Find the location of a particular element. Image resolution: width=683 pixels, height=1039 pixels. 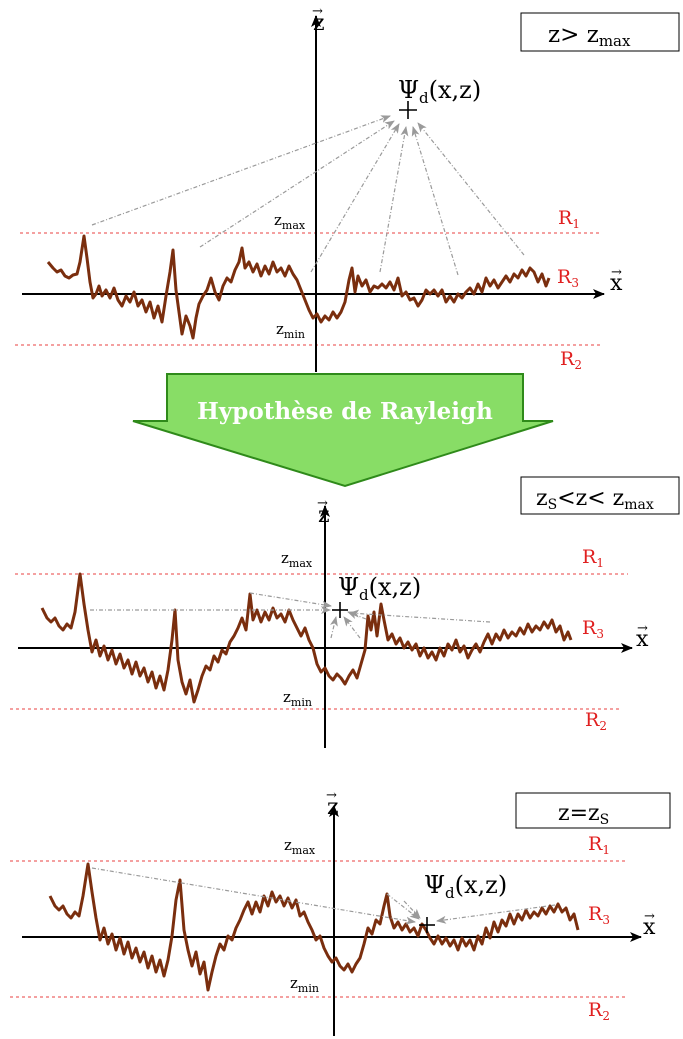

condition-label: z=zS is located at coordinates (583, 814).